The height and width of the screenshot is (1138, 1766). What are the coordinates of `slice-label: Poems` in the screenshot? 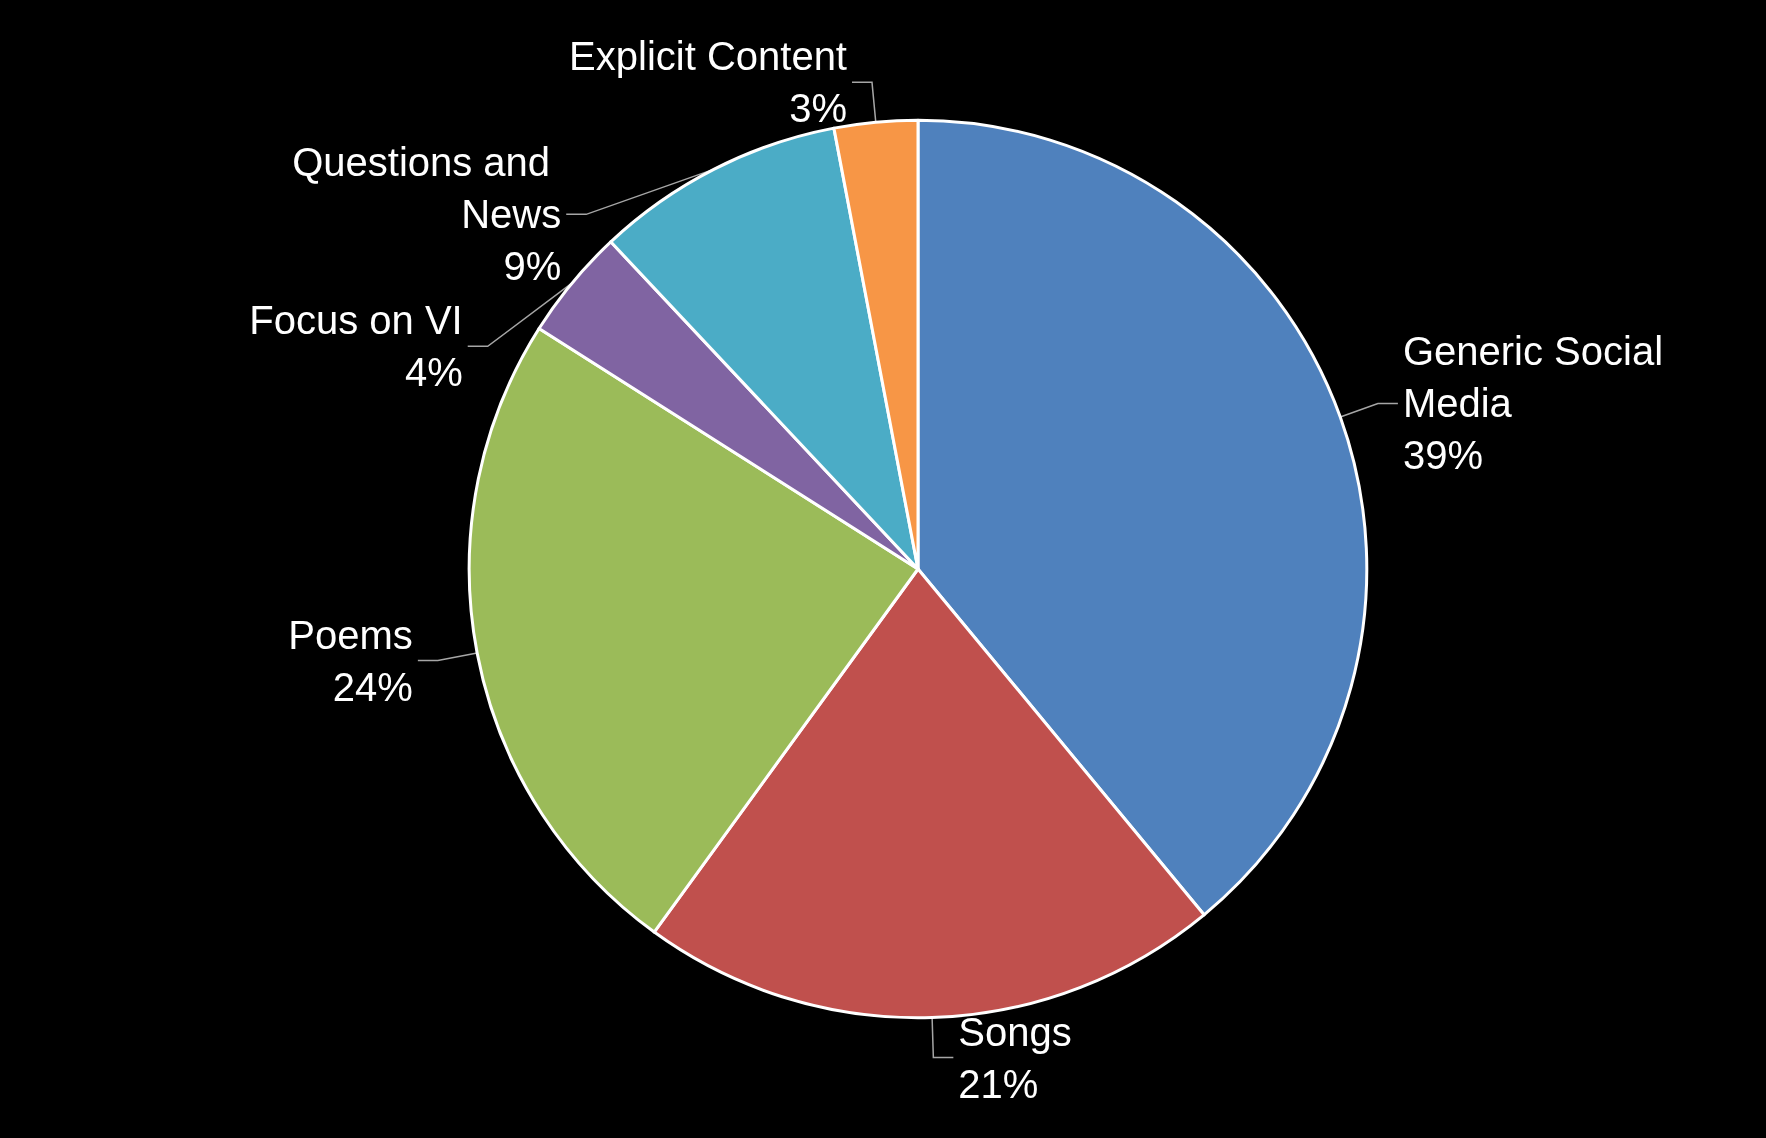 It's located at (350, 634).